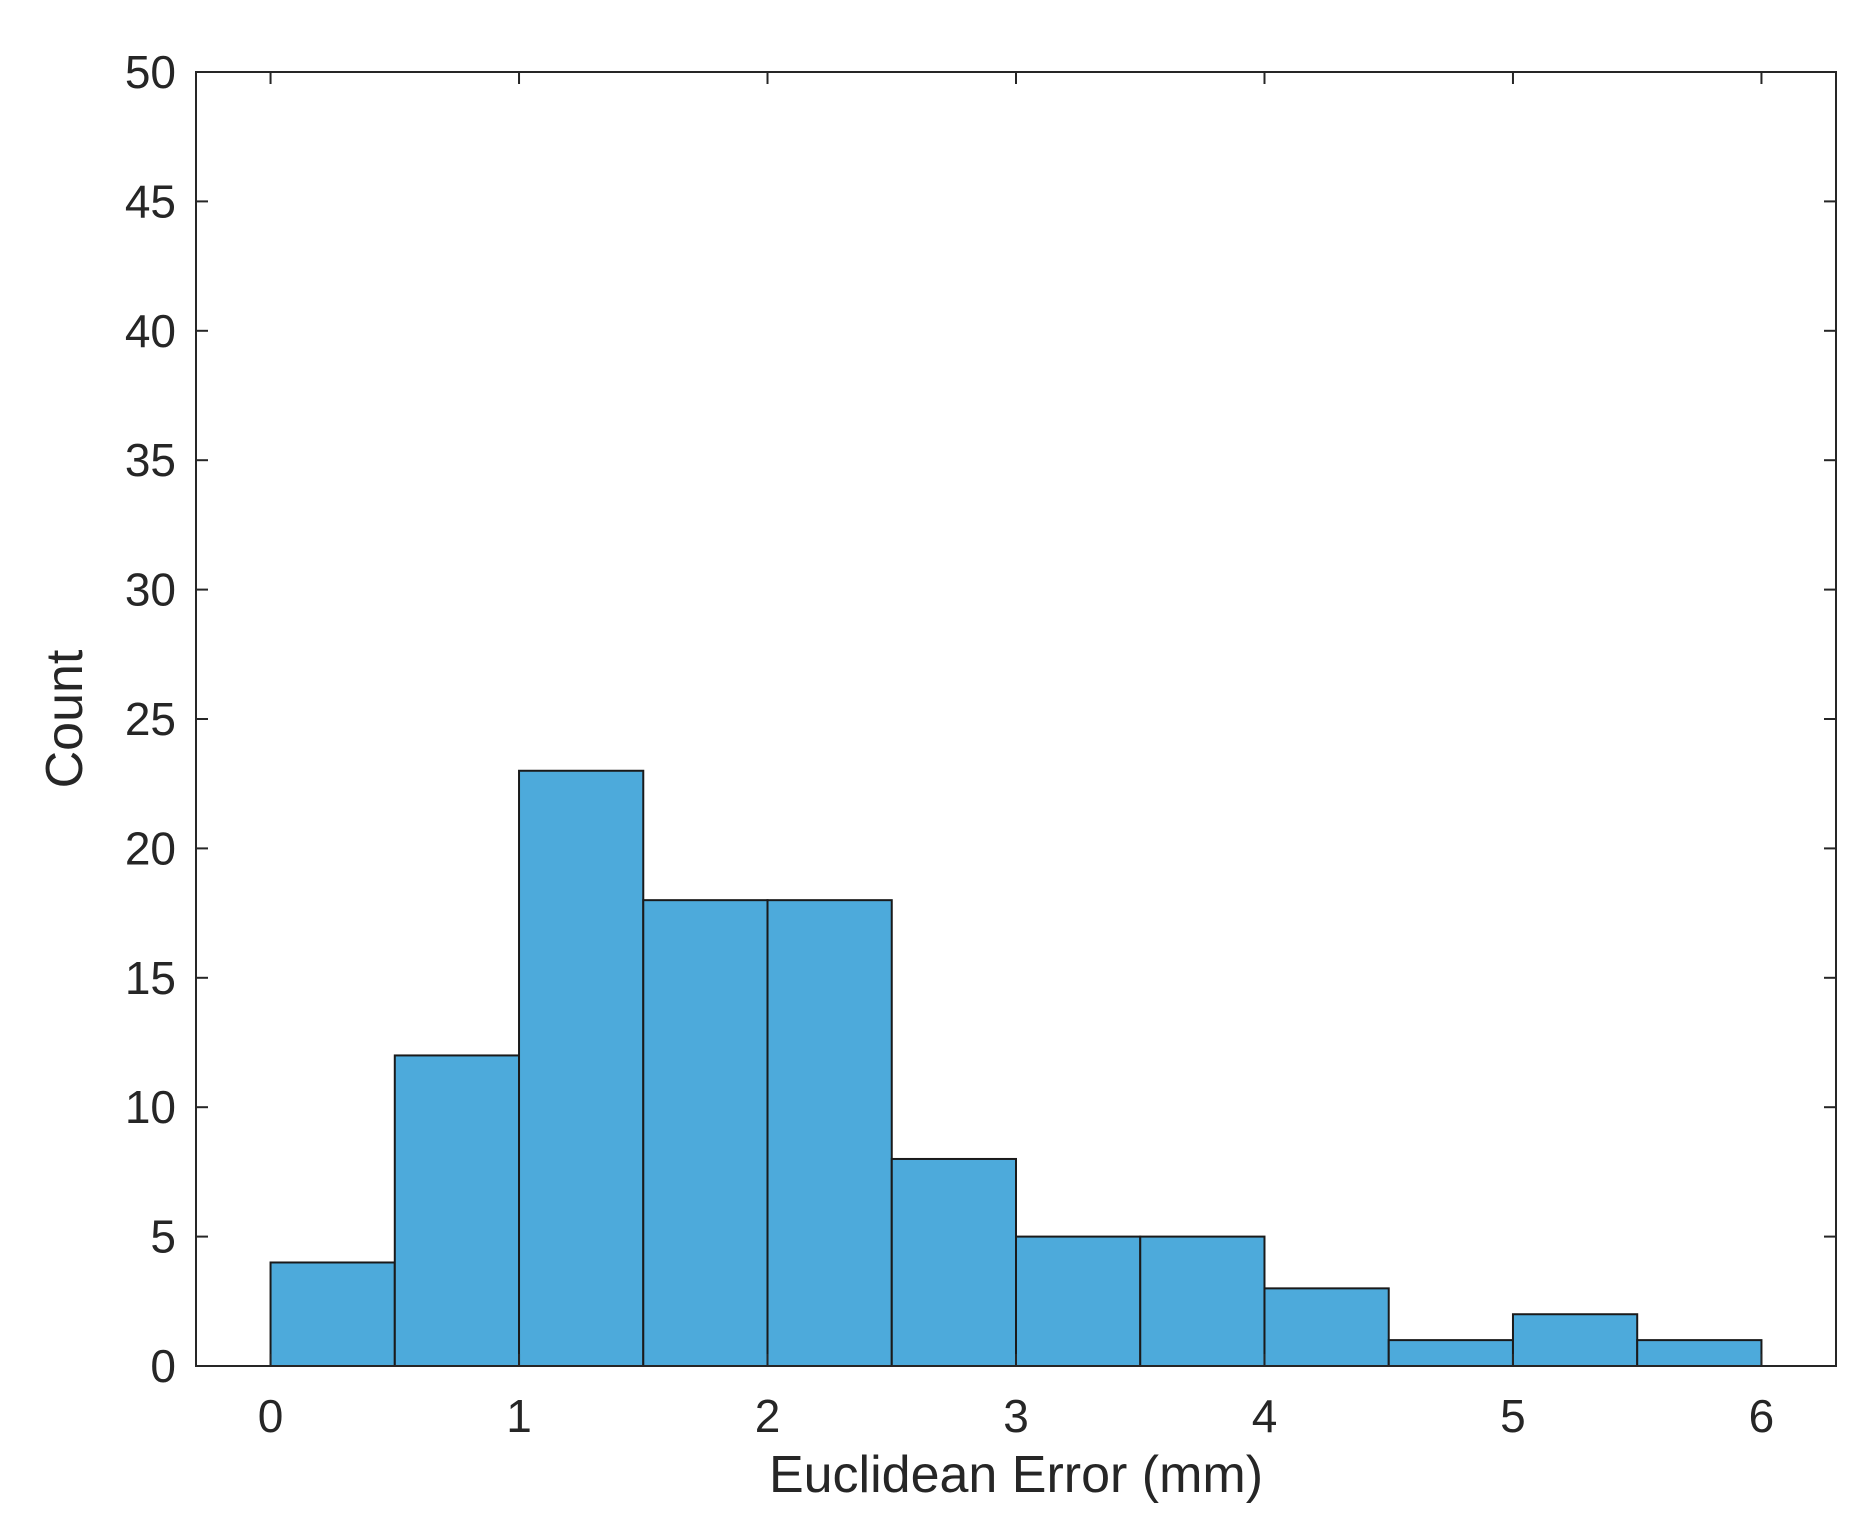 This screenshot has width=1868, height=1537. I want to click on y-tick-label: 40, so click(150, 331).